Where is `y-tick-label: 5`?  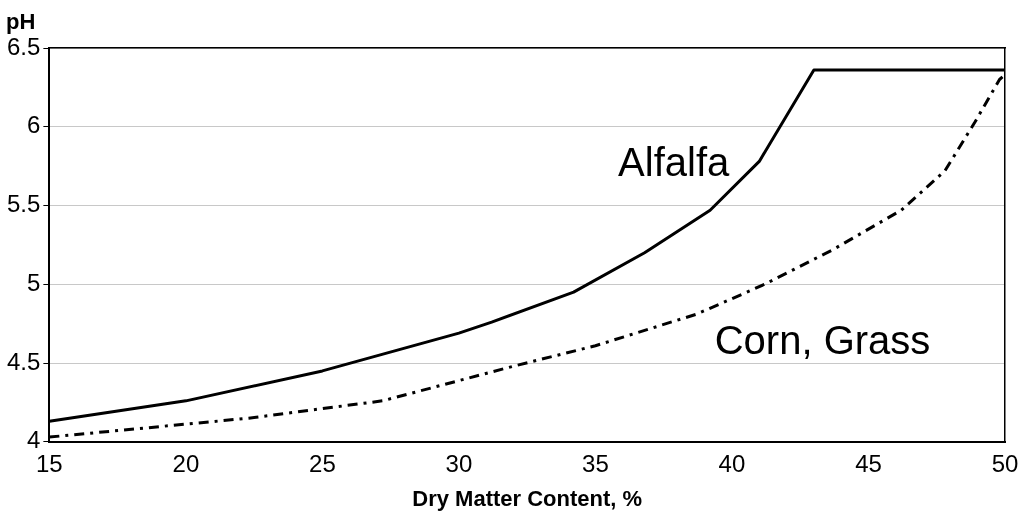 y-tick-label: 5 is located at coordinates (34, 282).